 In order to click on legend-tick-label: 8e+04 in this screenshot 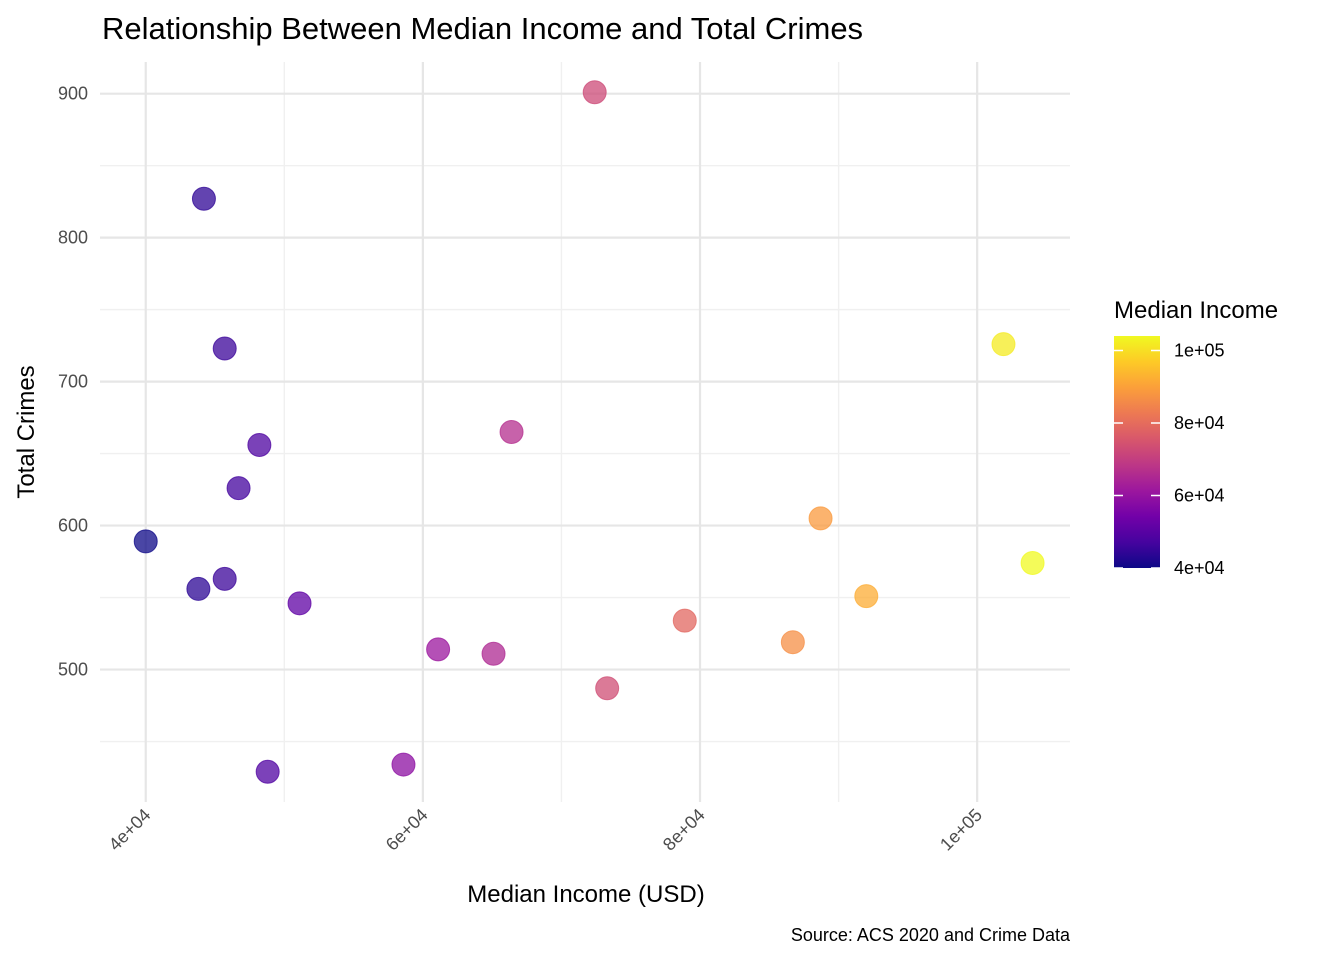, I will do `click(1199, 423)`.